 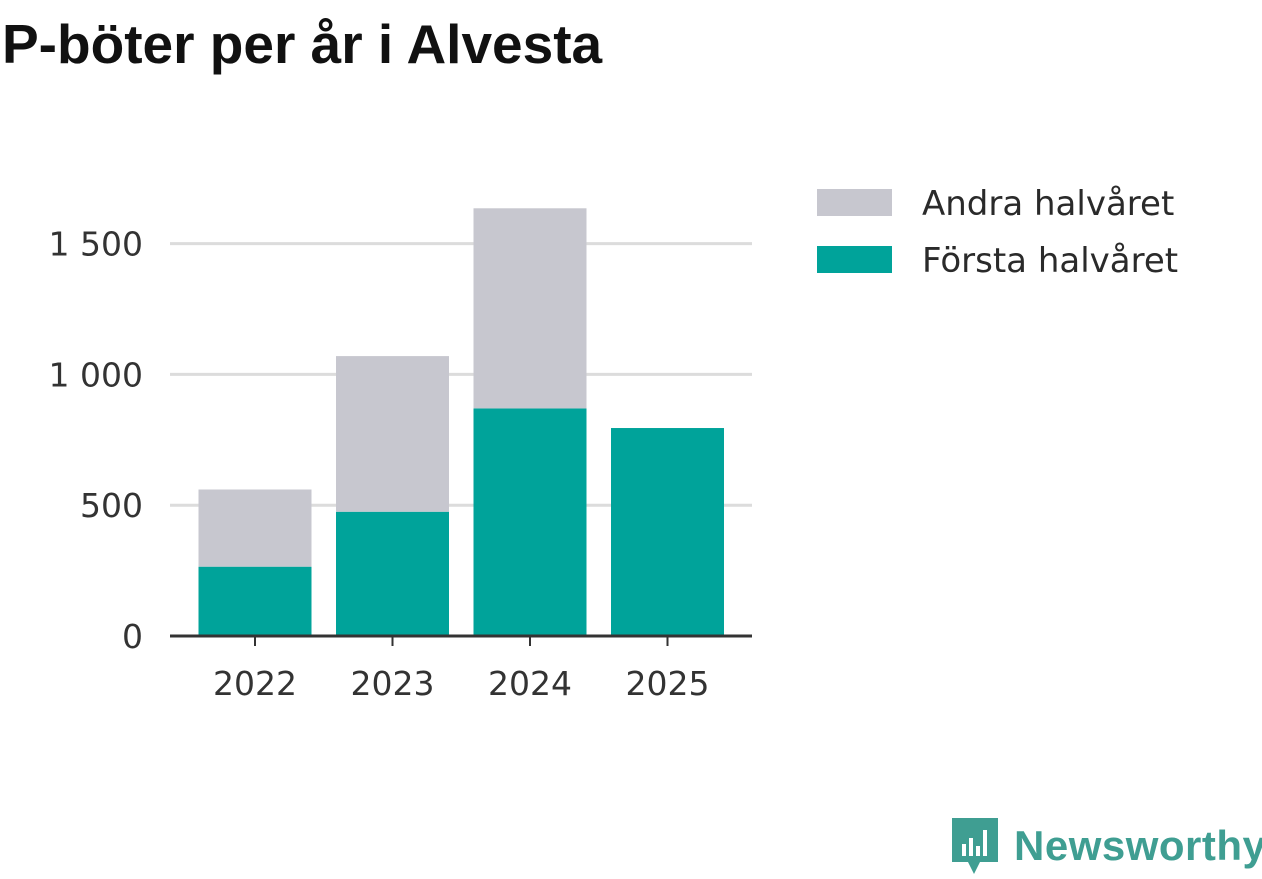 What do you see at coordinates (96, 244) in the screenshot?
I see `y-tick-label: 1 500` at bounding box center [96, 244].